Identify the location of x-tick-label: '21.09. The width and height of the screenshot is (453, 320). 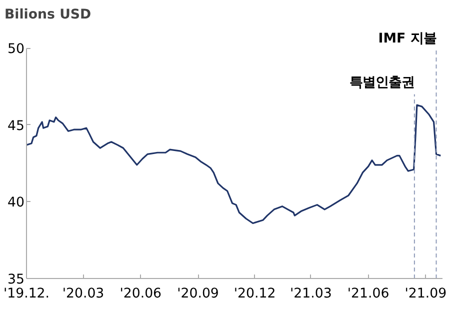
(425, 294).